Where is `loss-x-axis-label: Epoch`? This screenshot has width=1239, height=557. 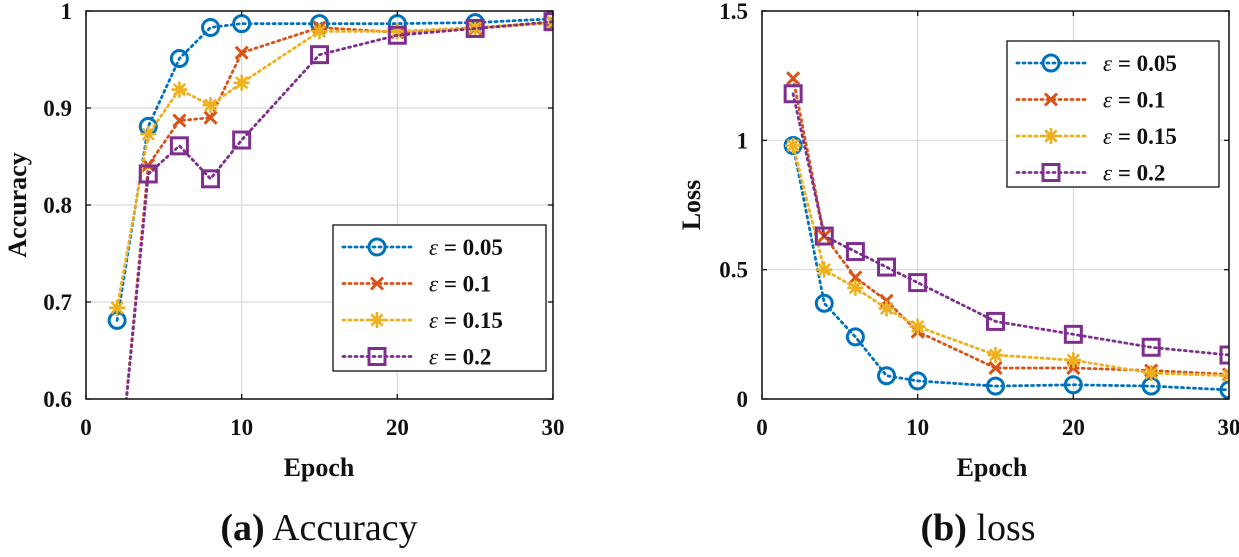 loss-x-axis-label: Epoch is located at coordinates (992, 467).